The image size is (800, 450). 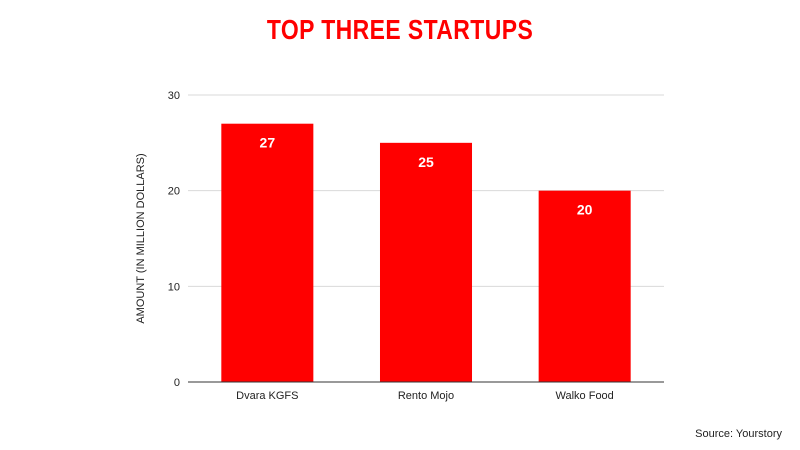 What do you see at coordinates (174, 239) in the screenshot?
I see `y-tick-labels: 0 10 20 30` at bounding box center [174, 239].